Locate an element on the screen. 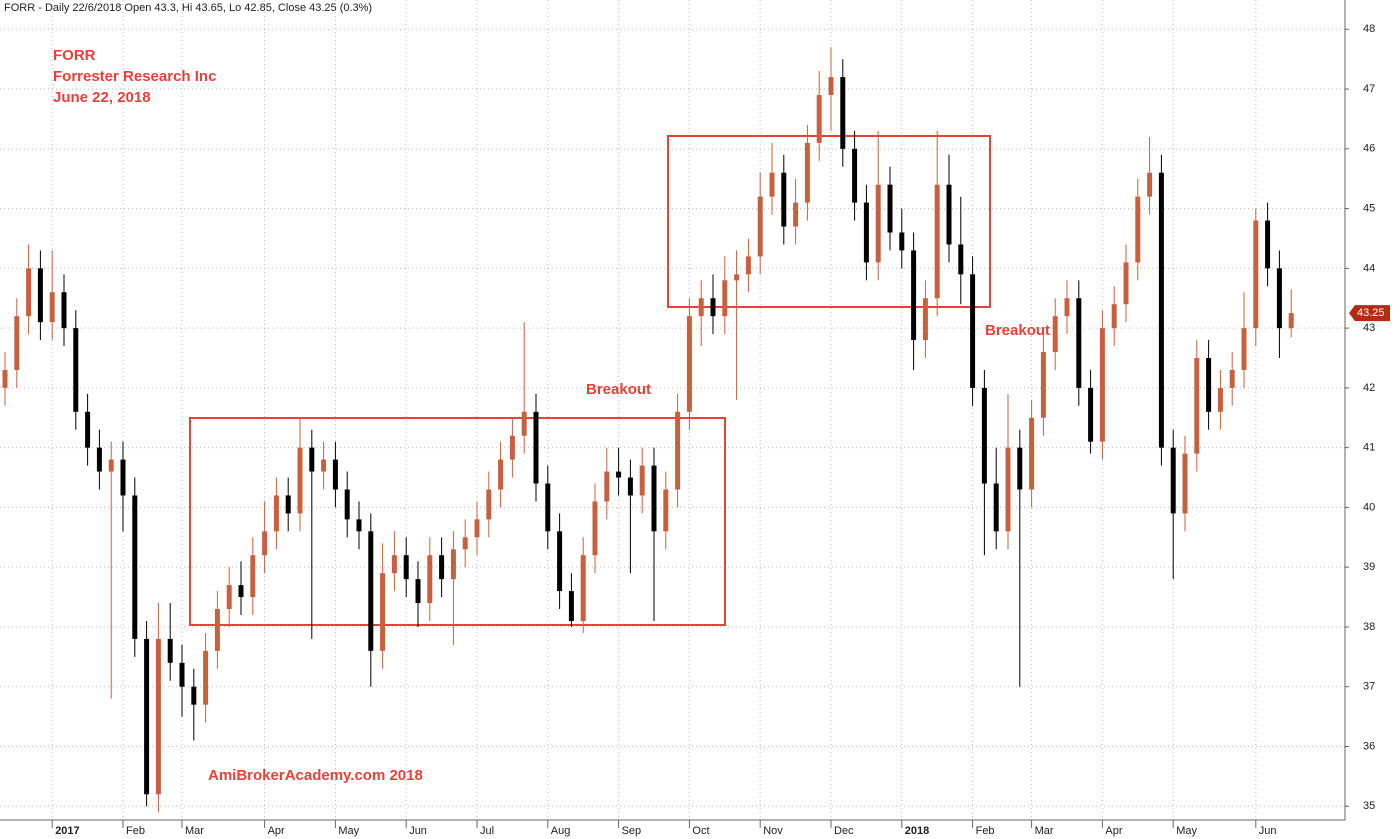 The image size is (1400, 839). company-label: Forrester Research Inc is located at coordinates (134, 76).